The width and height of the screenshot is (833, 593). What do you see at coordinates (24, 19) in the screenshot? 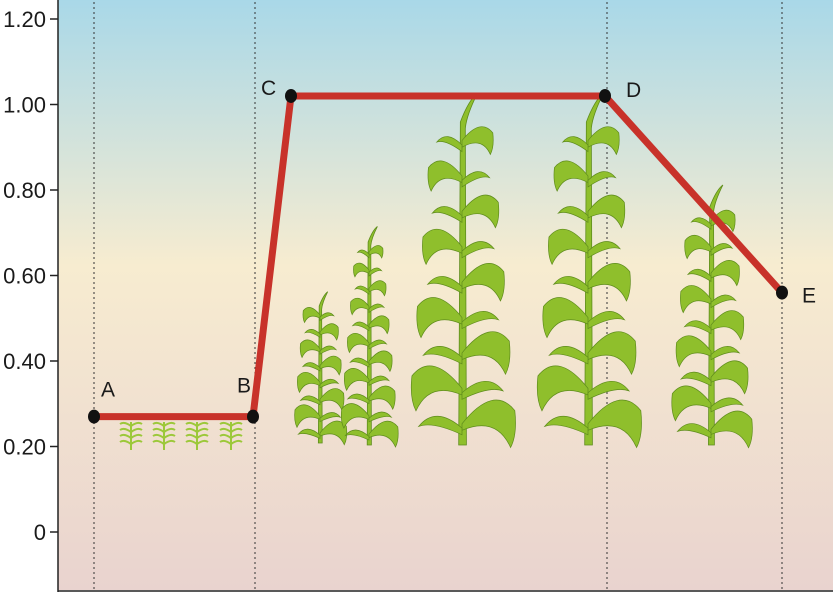
I see `y-tick-label: 1.20` at bounding box center [24, 19].